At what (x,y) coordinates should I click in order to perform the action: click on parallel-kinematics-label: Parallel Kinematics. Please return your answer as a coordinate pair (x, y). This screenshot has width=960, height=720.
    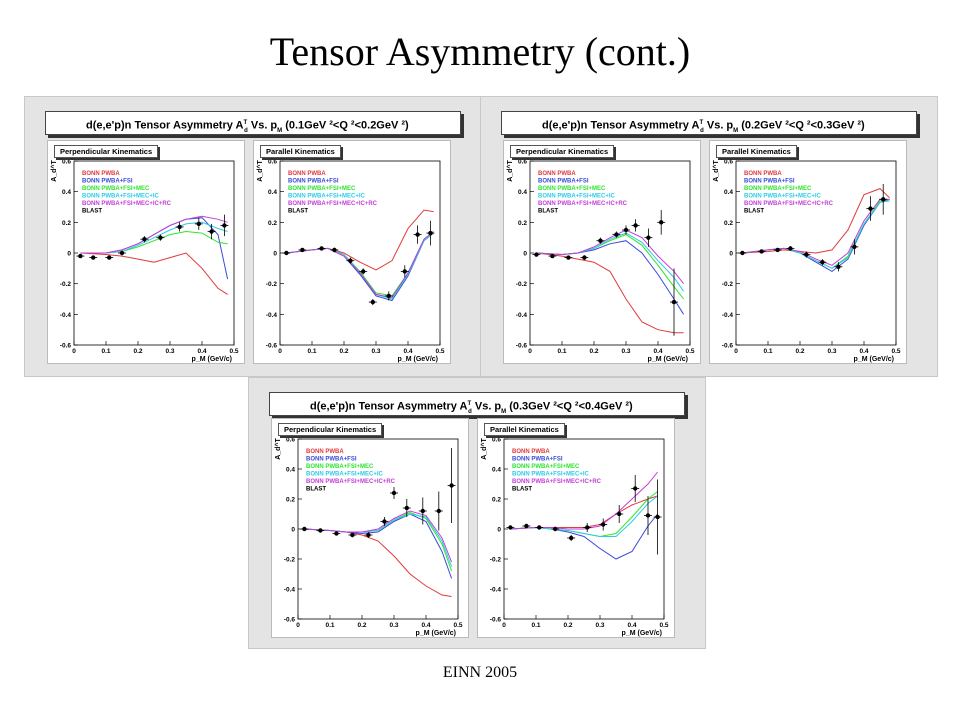
    Looking at the image, I should click on (524, 429).